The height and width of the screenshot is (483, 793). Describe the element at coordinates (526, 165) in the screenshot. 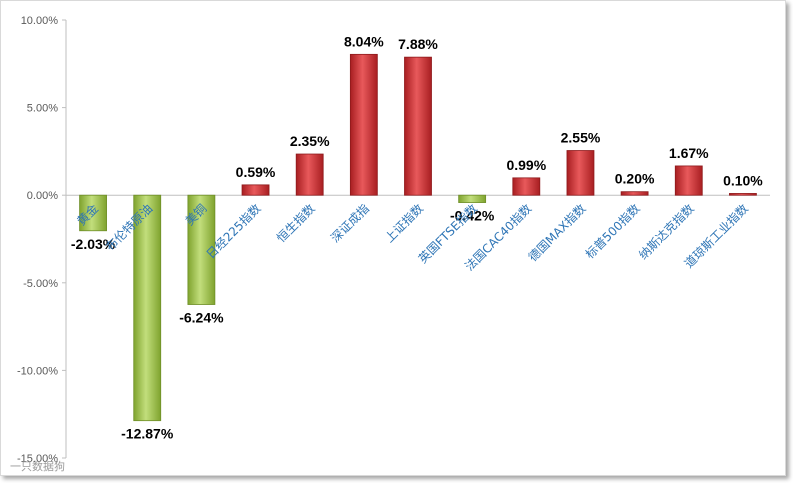

I see `data-label: 0.99%` at that location.